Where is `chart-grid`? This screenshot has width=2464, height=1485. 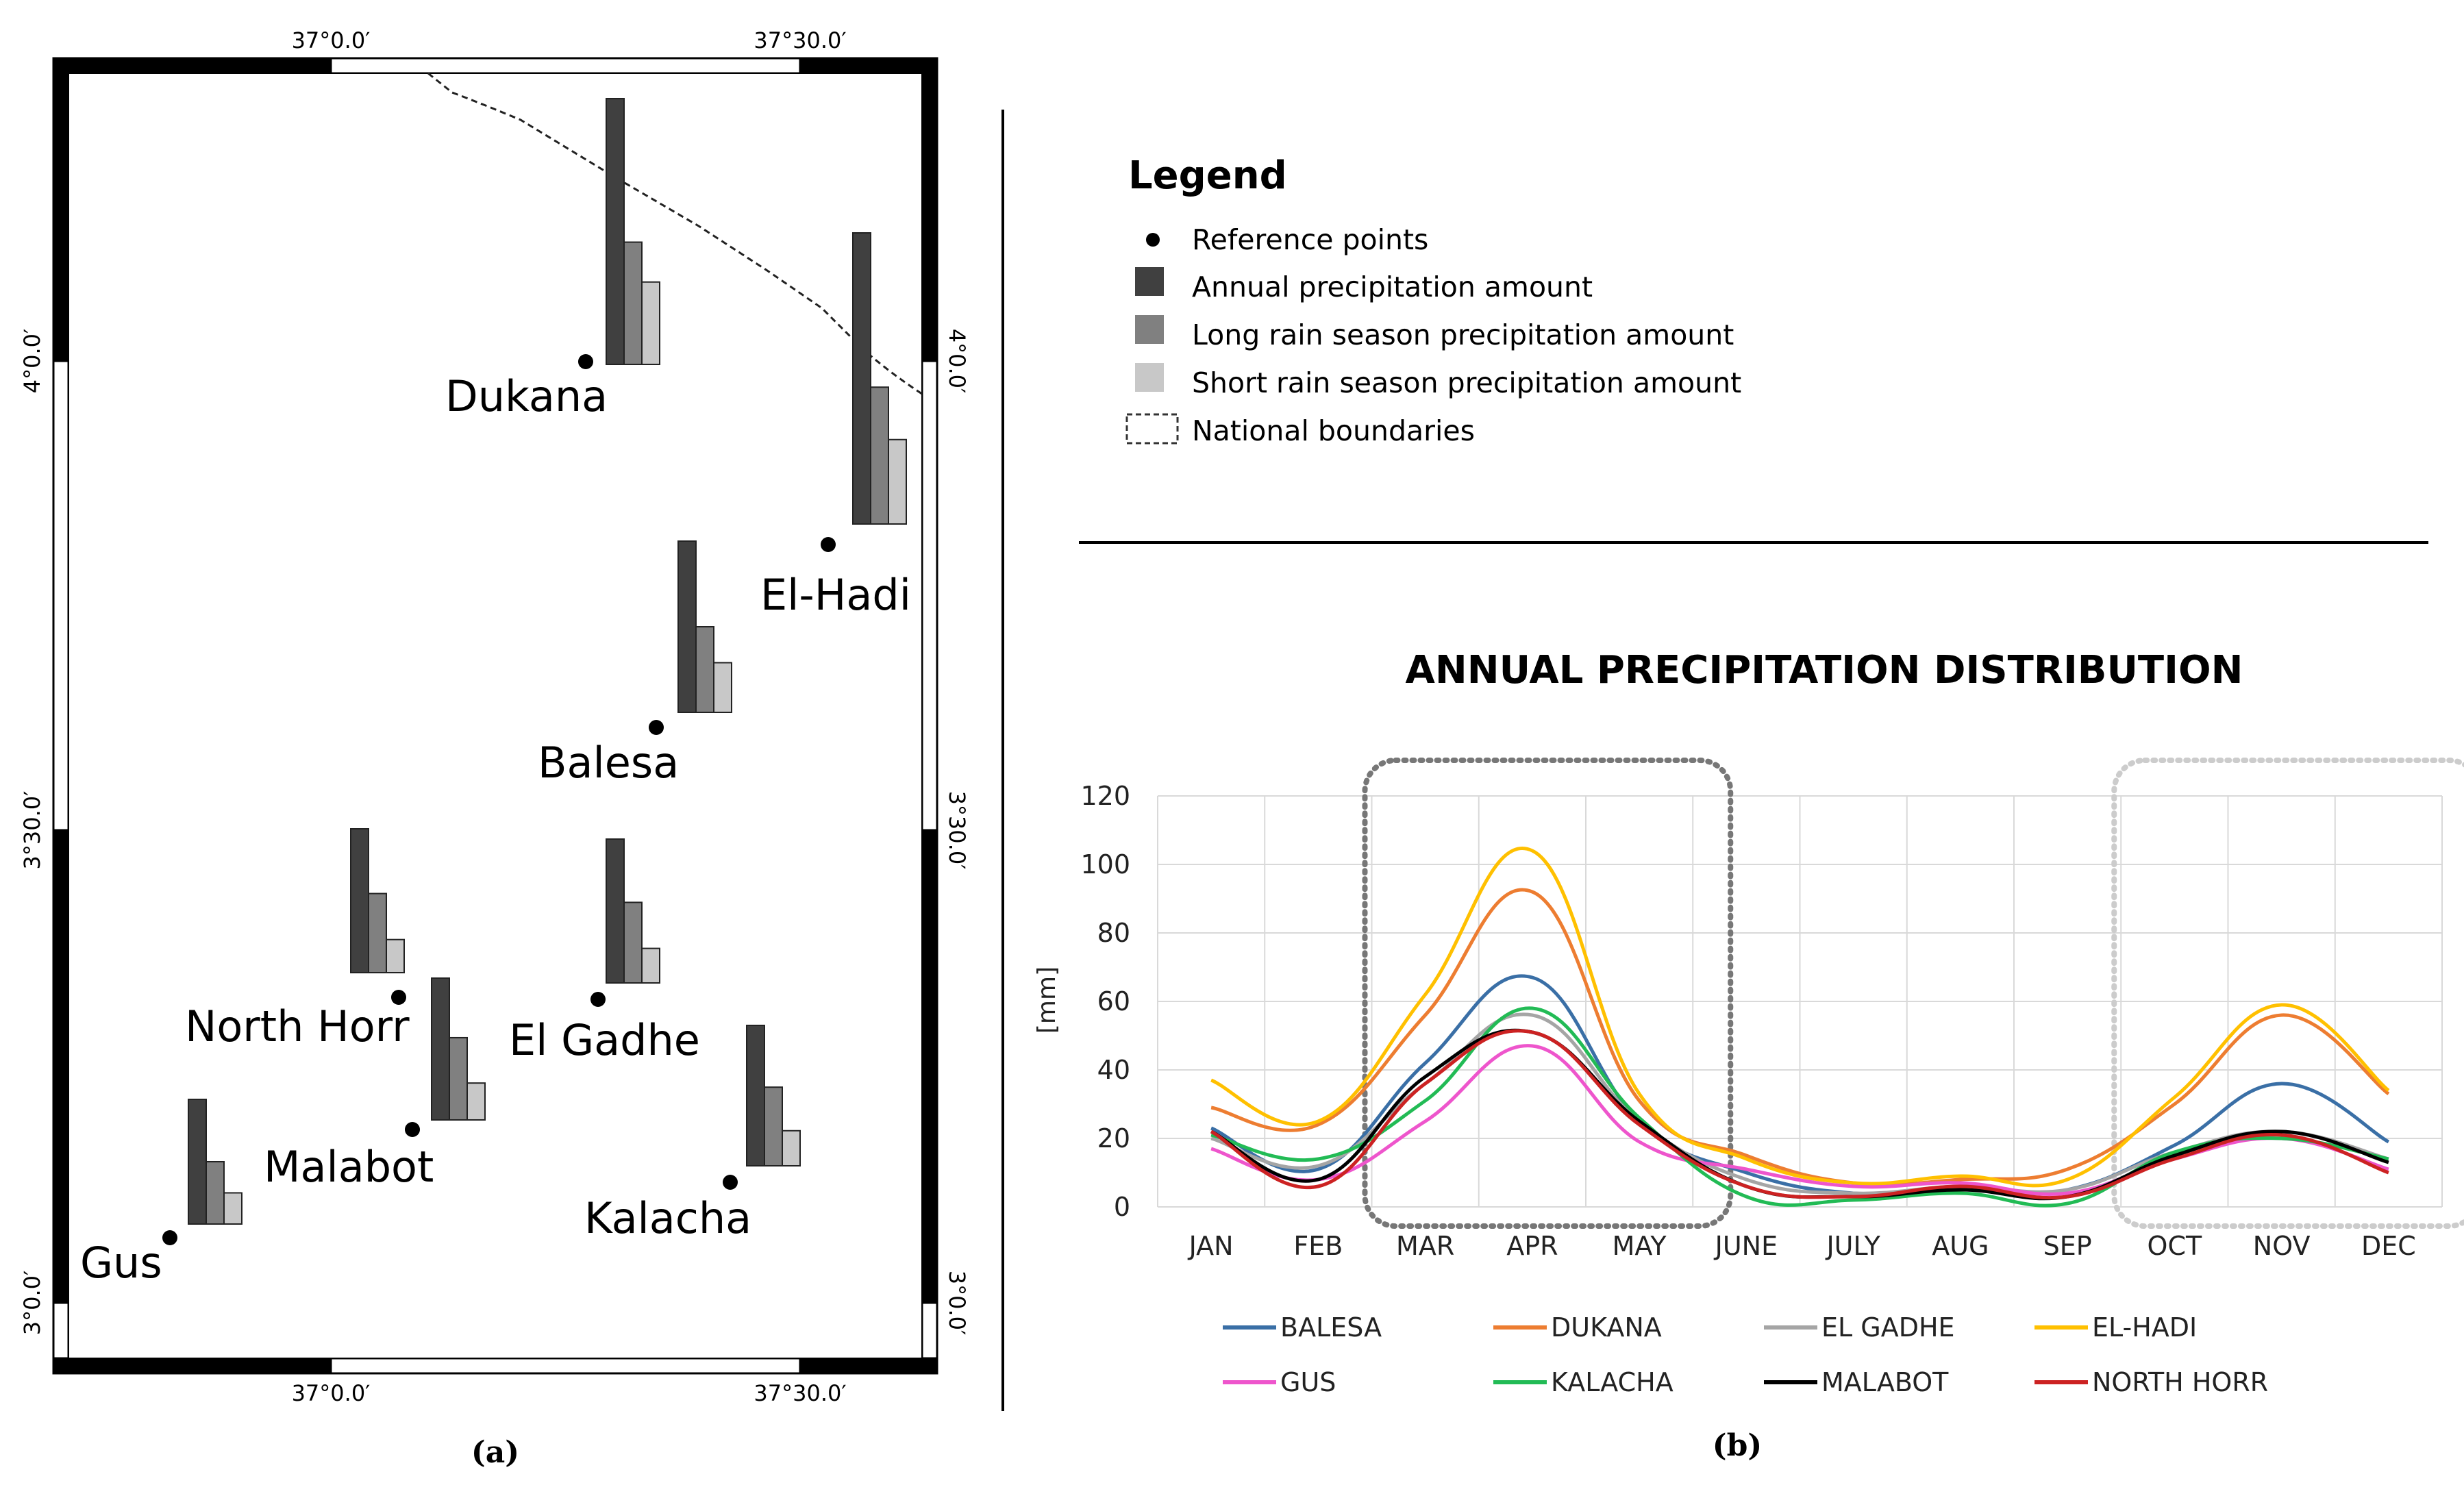 chart-grid is located at coordinates (1800, 1001).